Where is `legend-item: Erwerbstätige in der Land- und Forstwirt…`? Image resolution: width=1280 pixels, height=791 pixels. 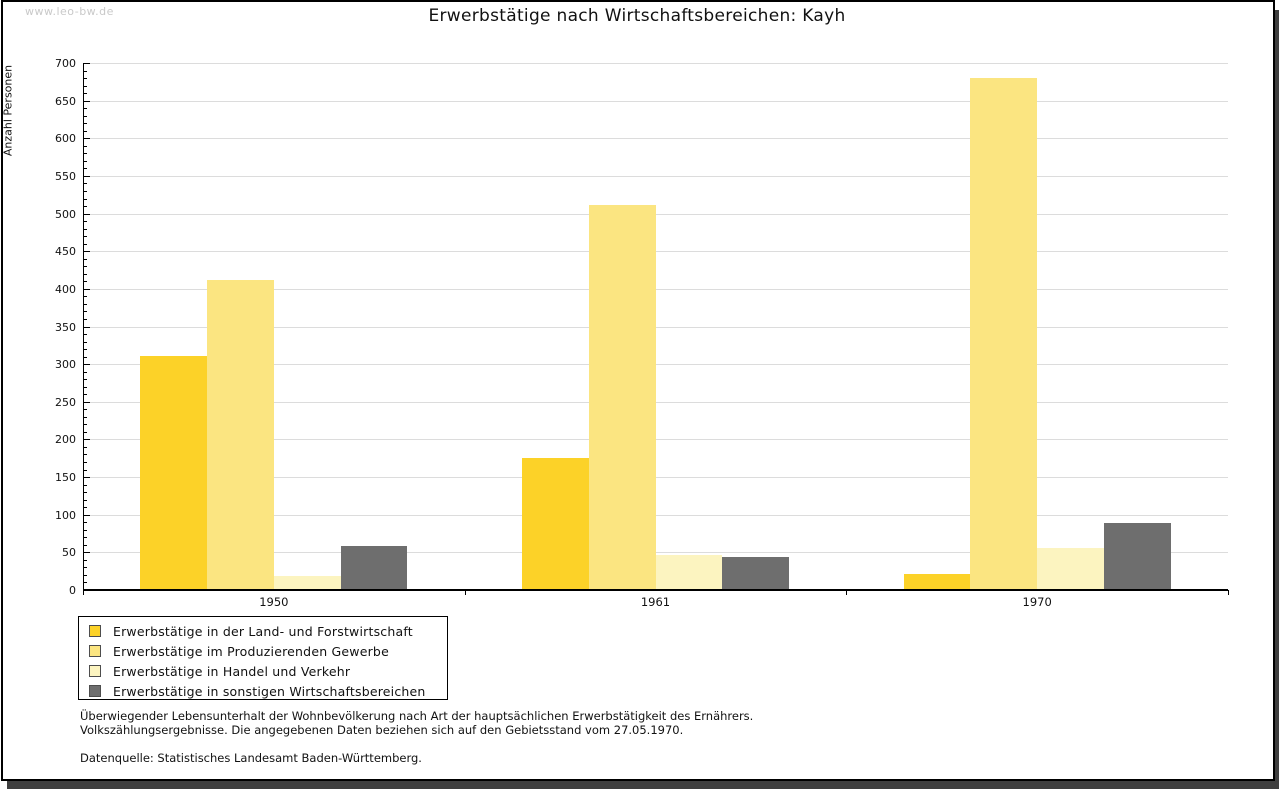
legend-item: Erwerbstätige in der Land- und Forstwirt… is located at coordinates (268, 631).